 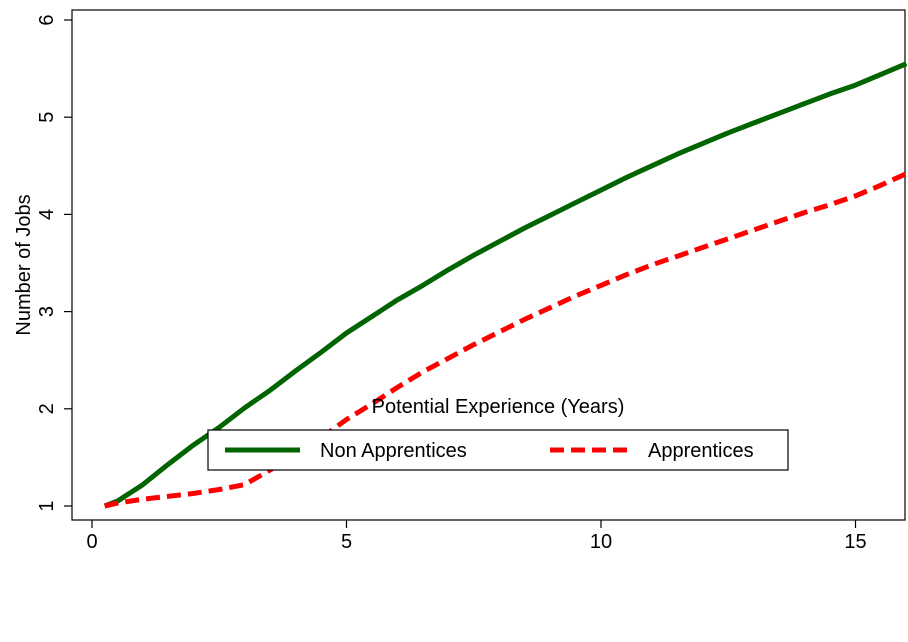 What do you see at coordinates (346, 542) in the screenshot?
I see `x-tick-label: 5` at bounding box center [346, 542].